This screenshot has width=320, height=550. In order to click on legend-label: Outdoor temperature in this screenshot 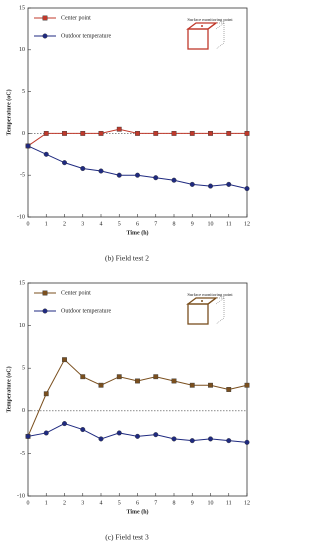, I will do `click(86, 36)`.